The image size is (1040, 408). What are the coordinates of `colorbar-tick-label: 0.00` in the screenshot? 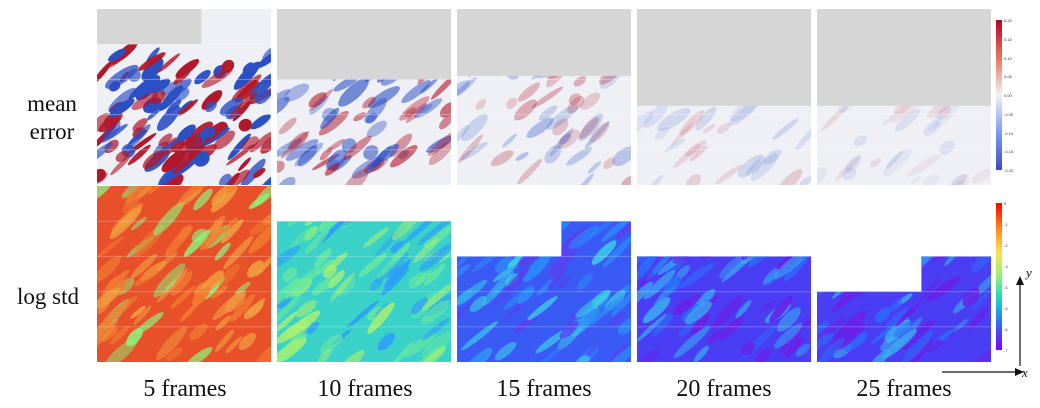 It's located at (1008, 95).